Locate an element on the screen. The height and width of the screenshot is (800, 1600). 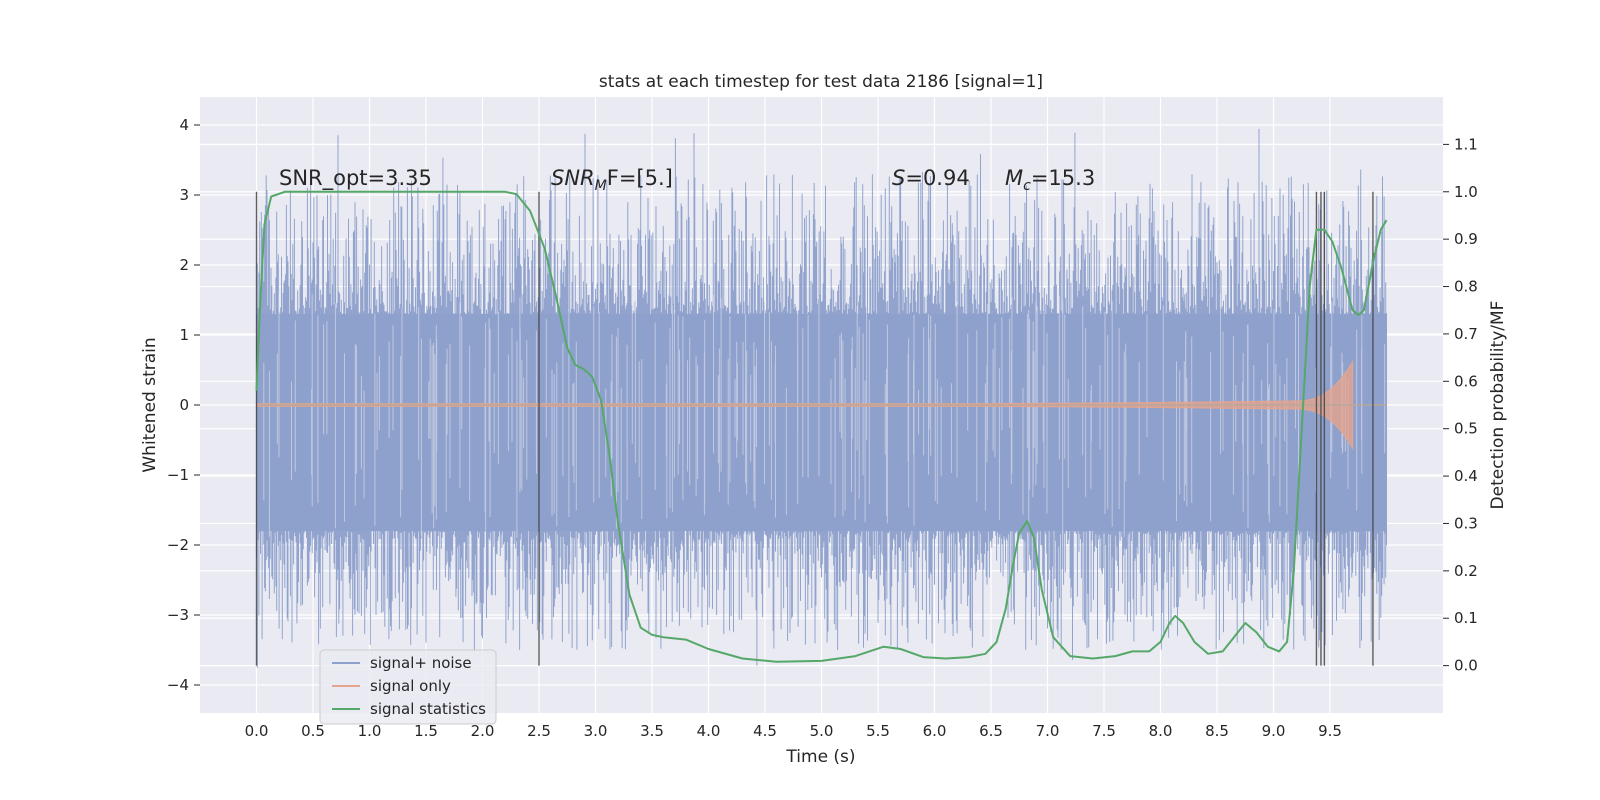
x-tick-label: 5.5 is located at coordinates (878, 731).